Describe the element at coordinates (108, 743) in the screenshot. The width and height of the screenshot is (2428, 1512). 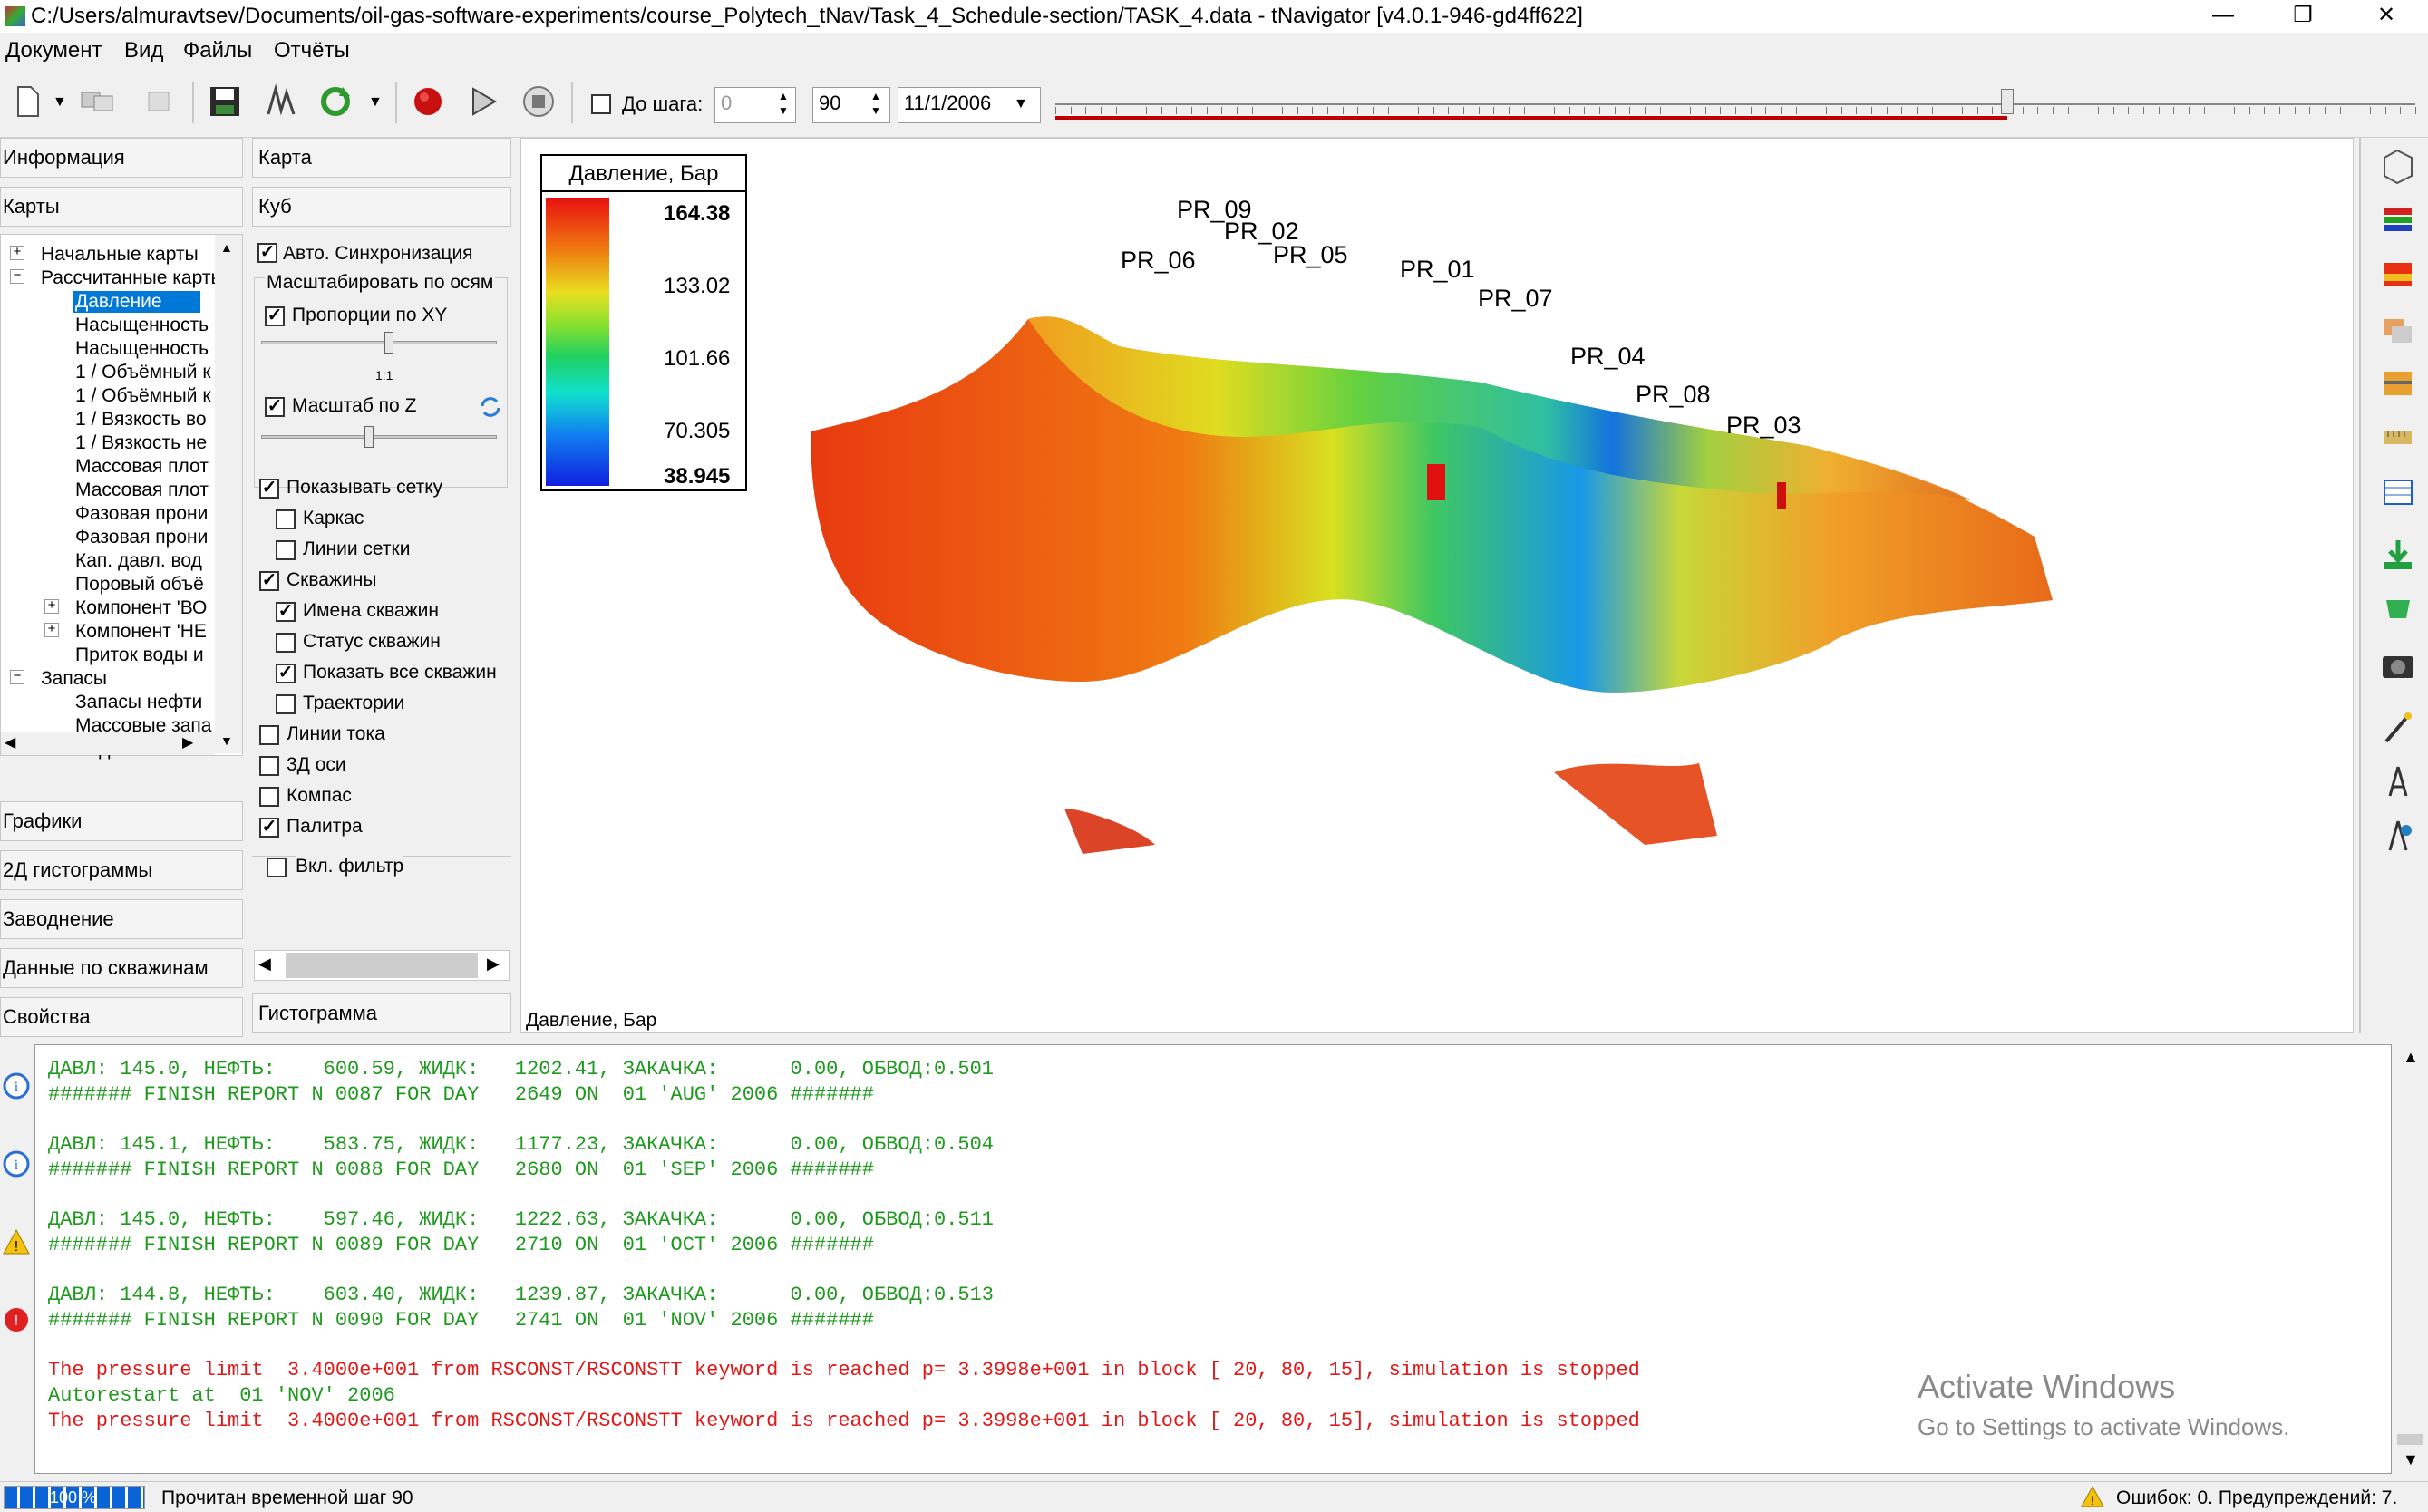
I see `tree-hscroll: ◀ ▶` at that location.